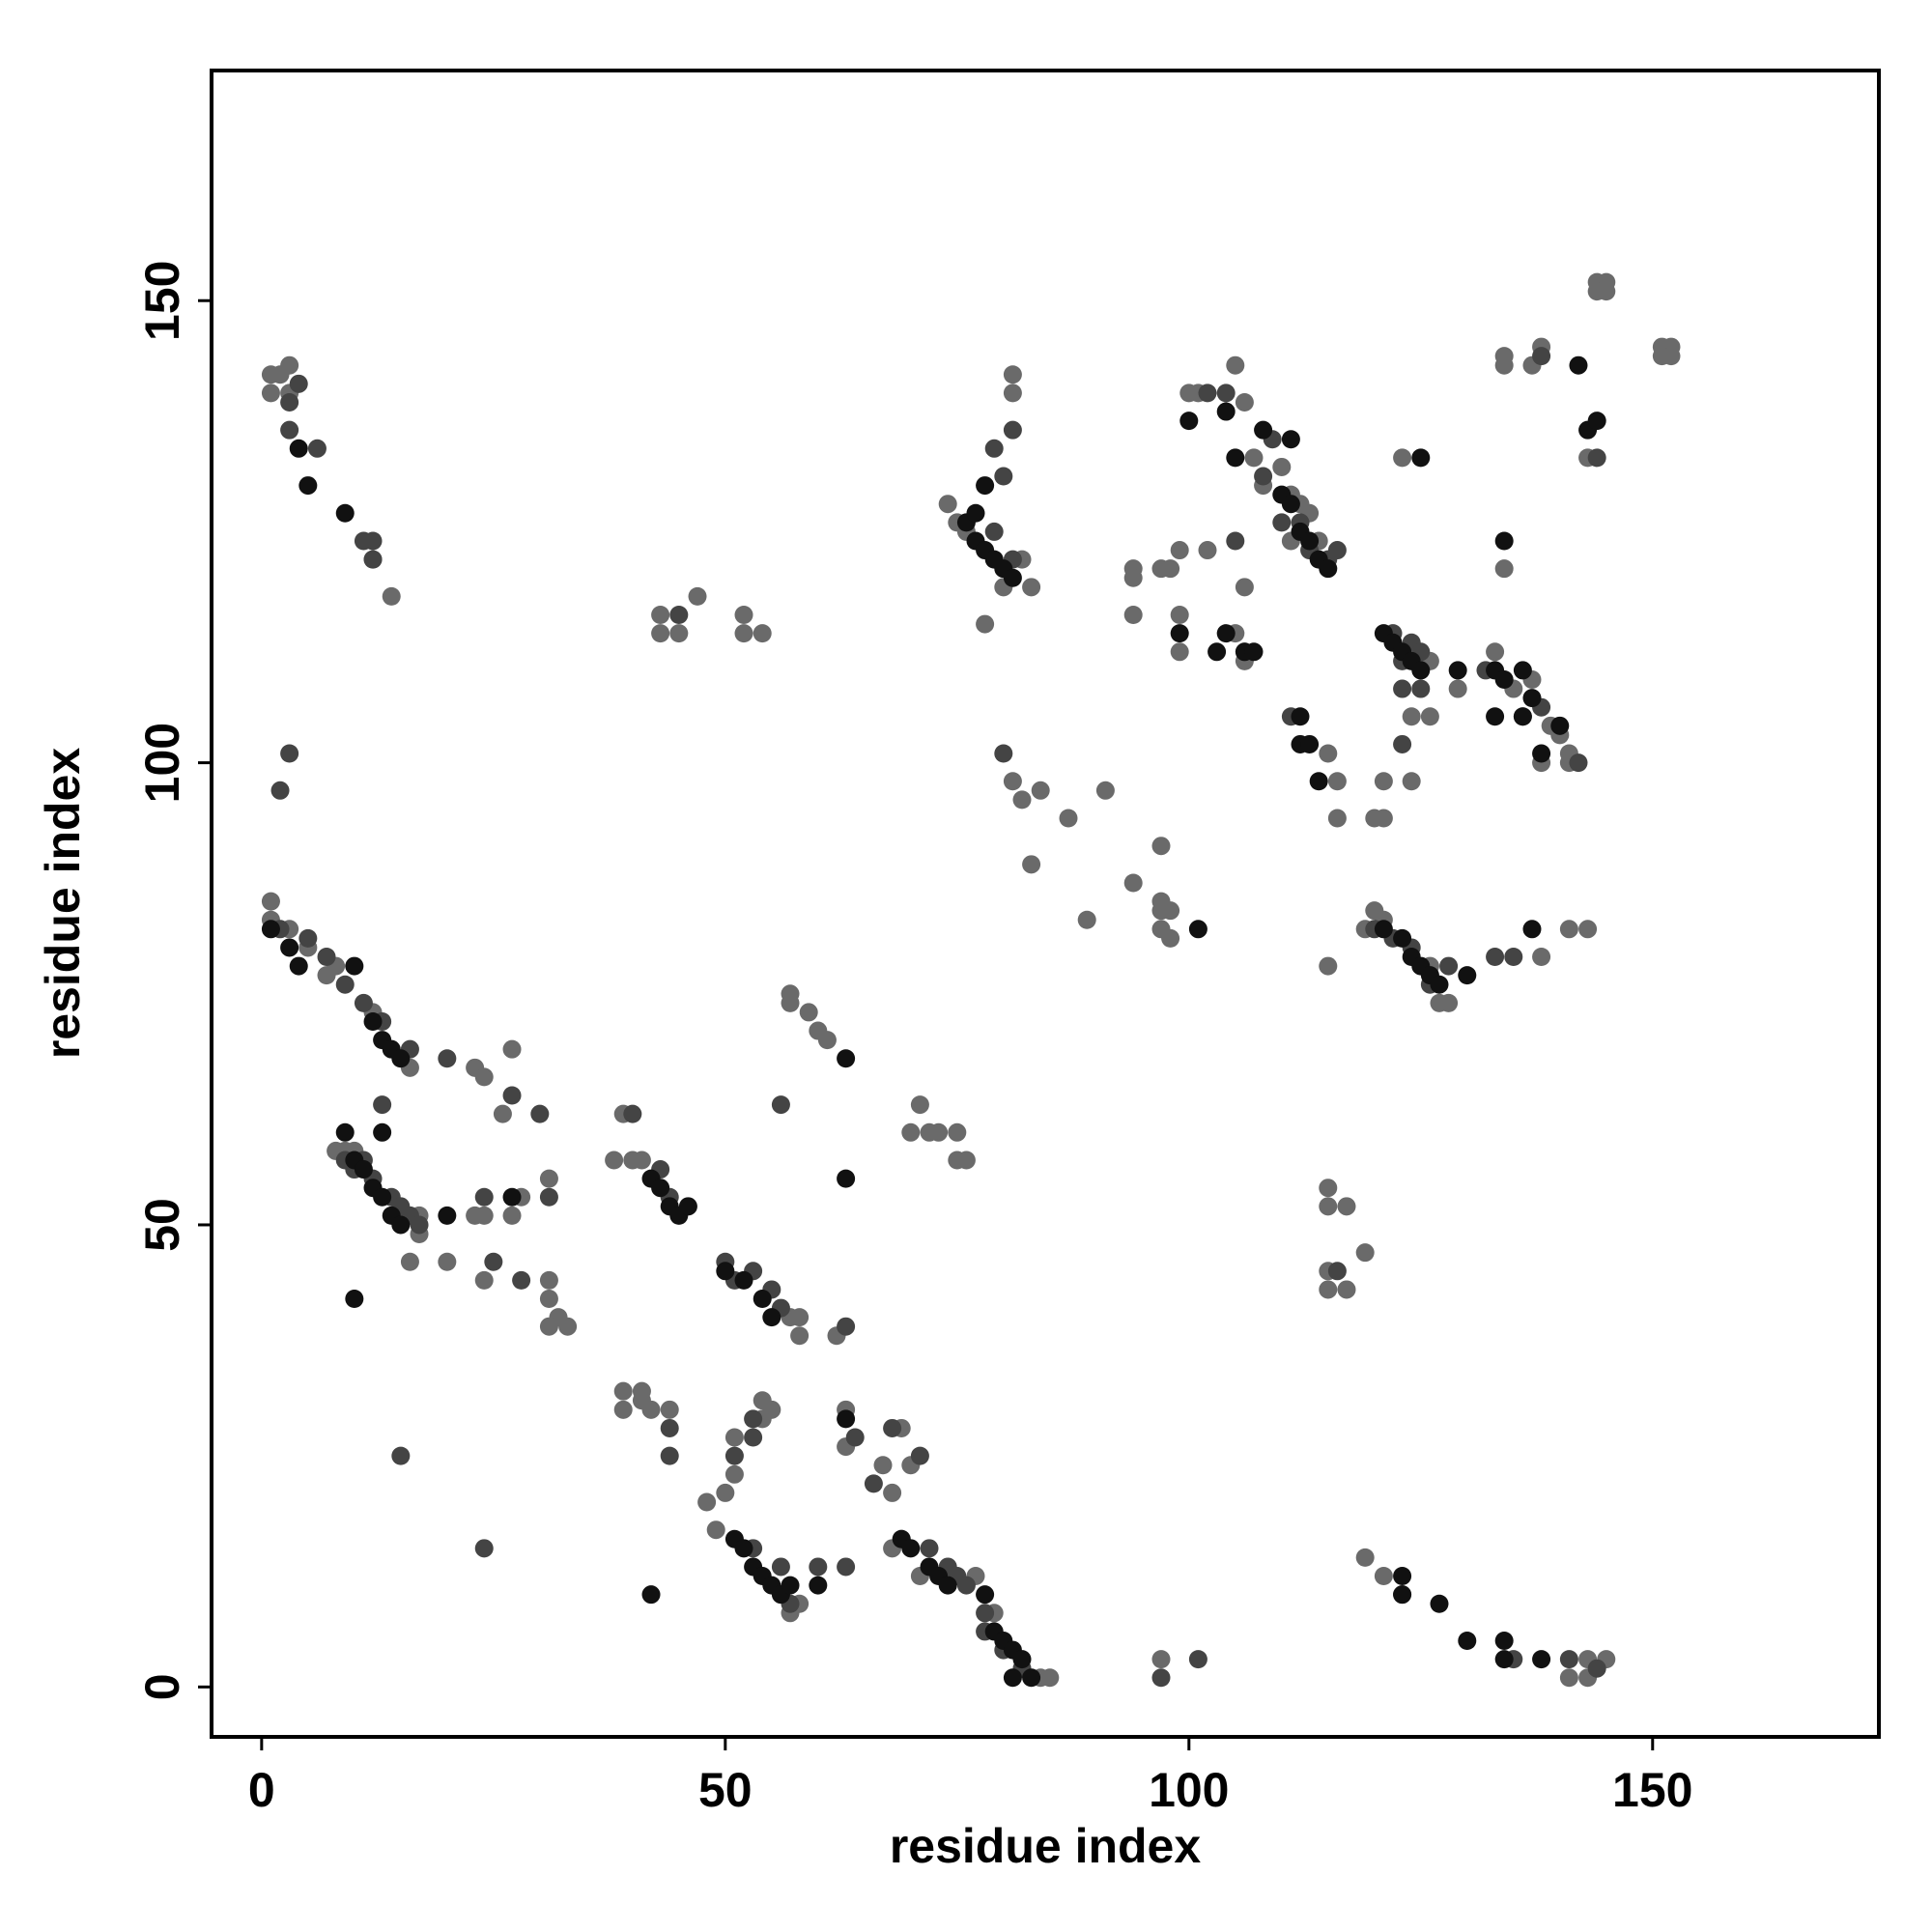 This screenshot has width=1932, height=1932. What do you see at coordinates (63, 904) in the screenshot?
I see `y-axis-title: residue index` at bounding box center [63, 904].